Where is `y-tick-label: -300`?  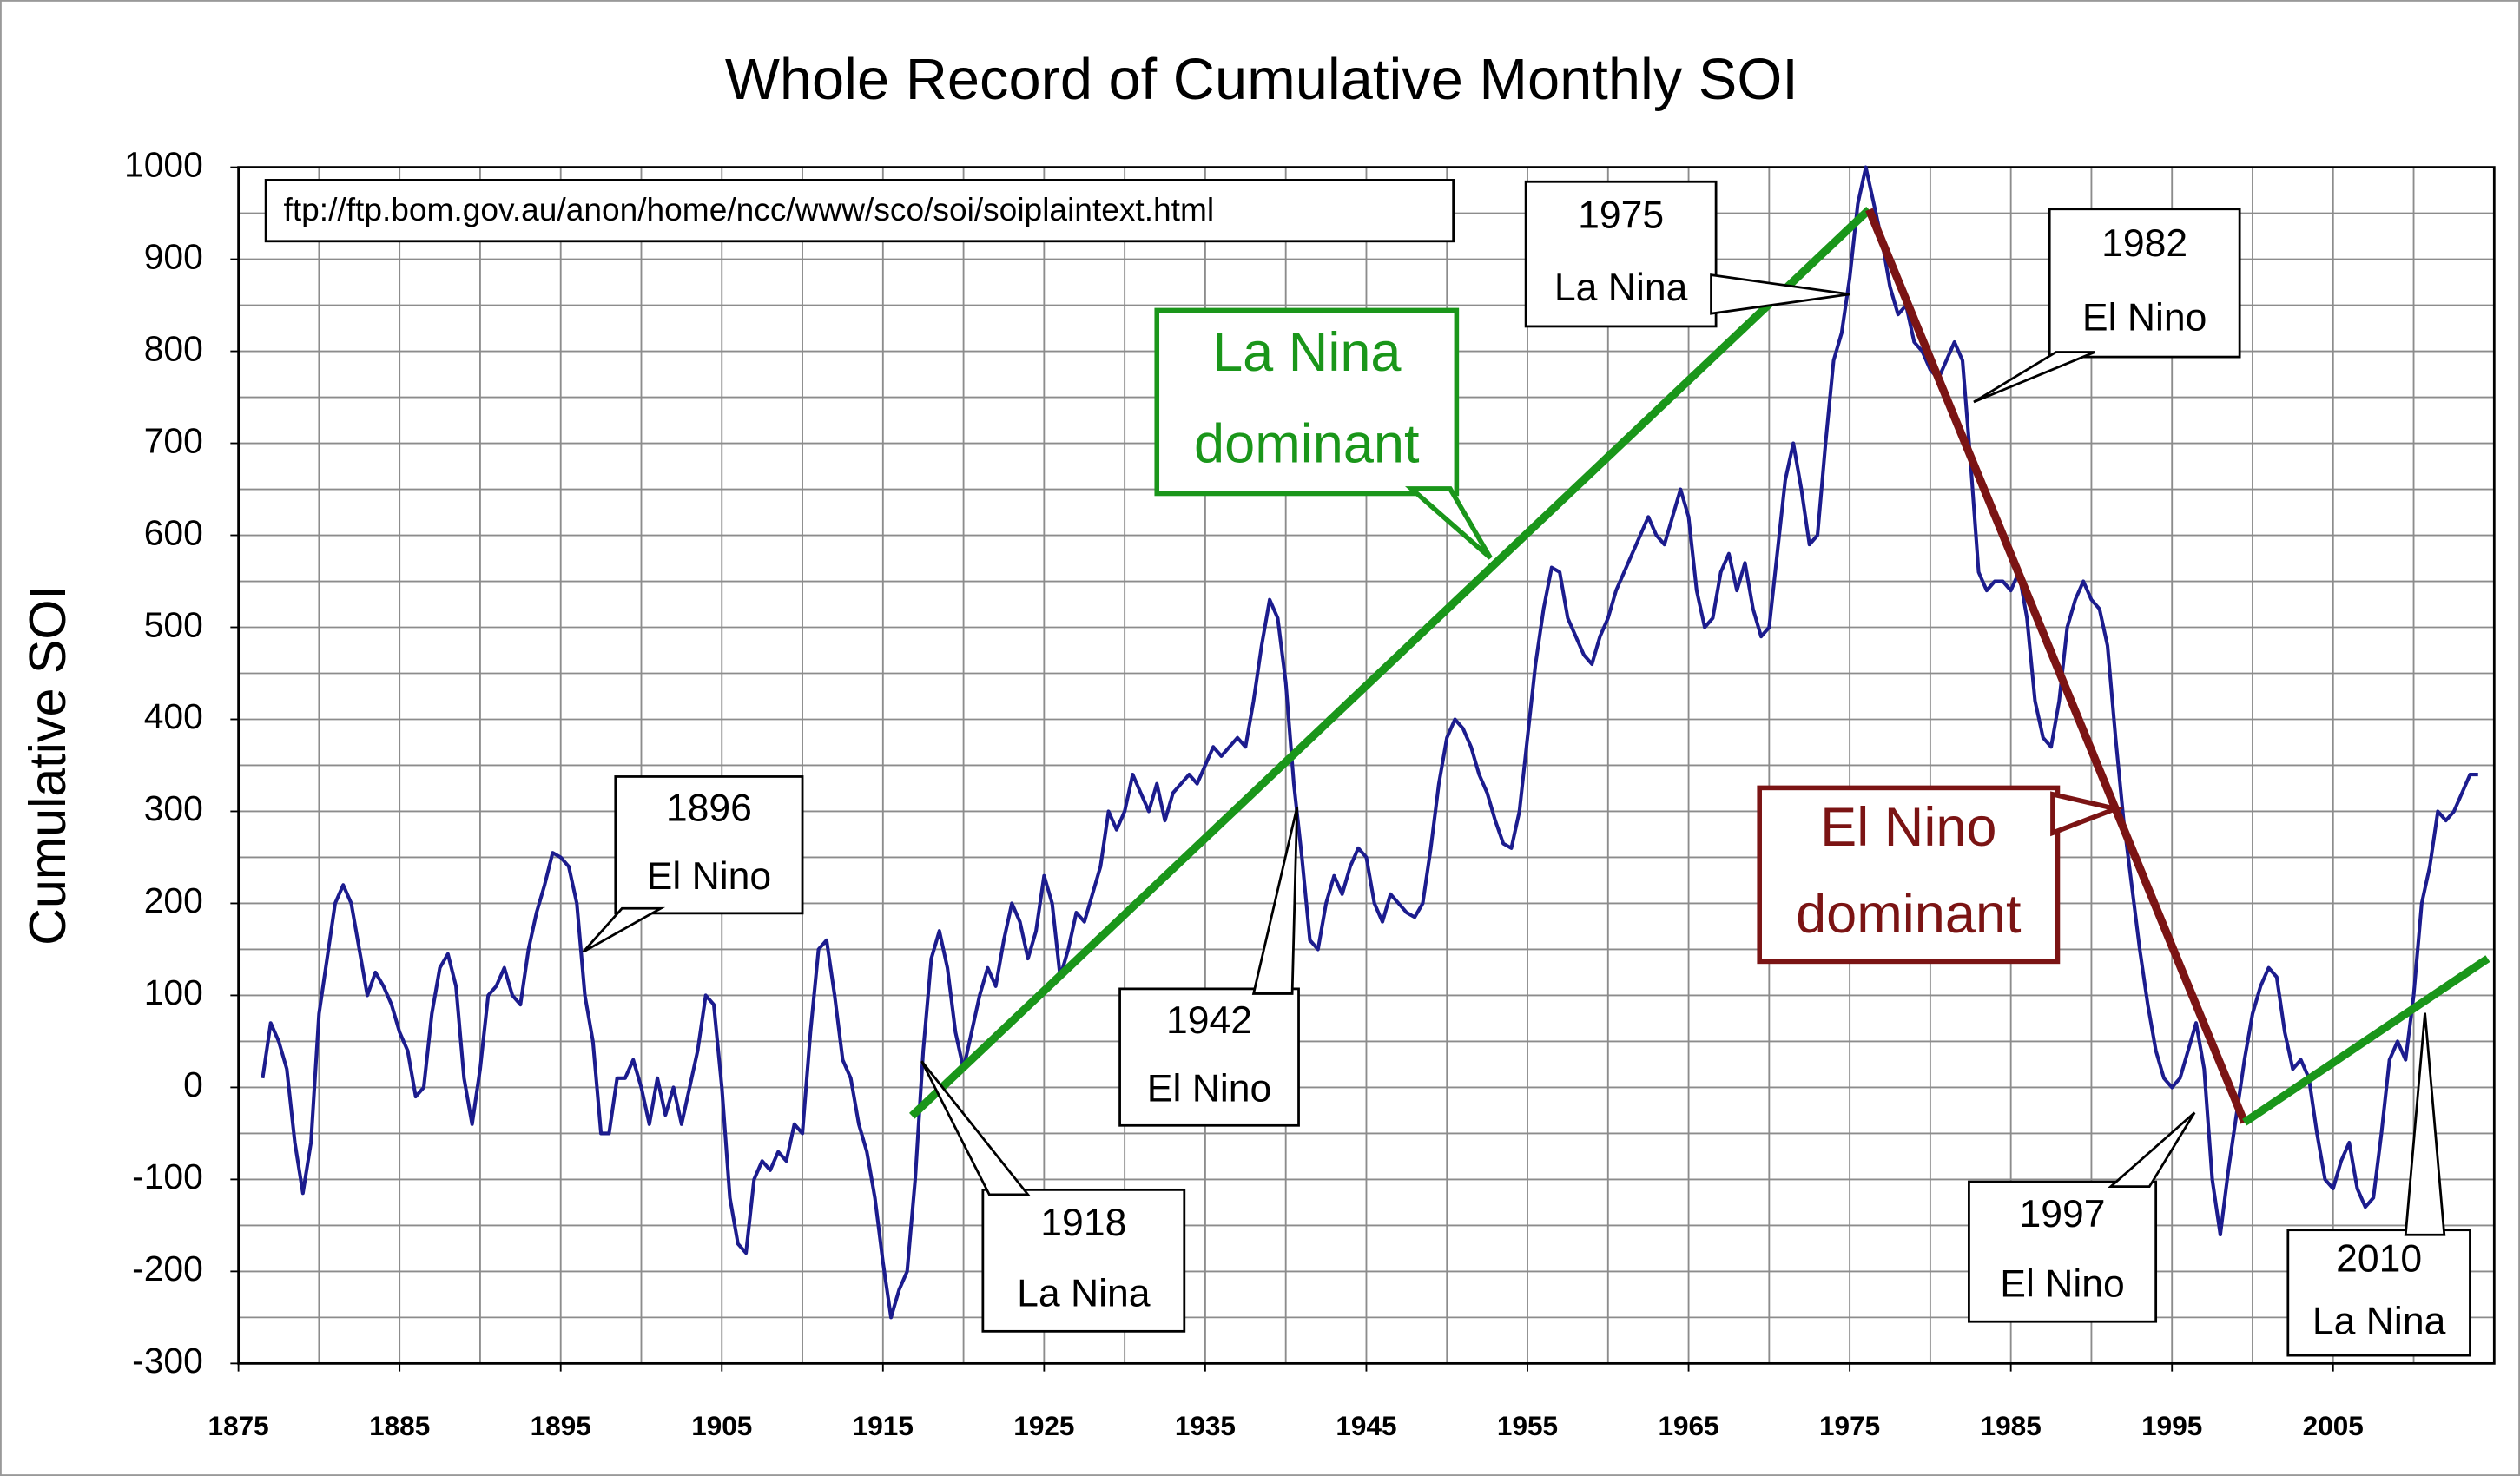 y-tick-label: -300 is located at coordinates (167, 1360).